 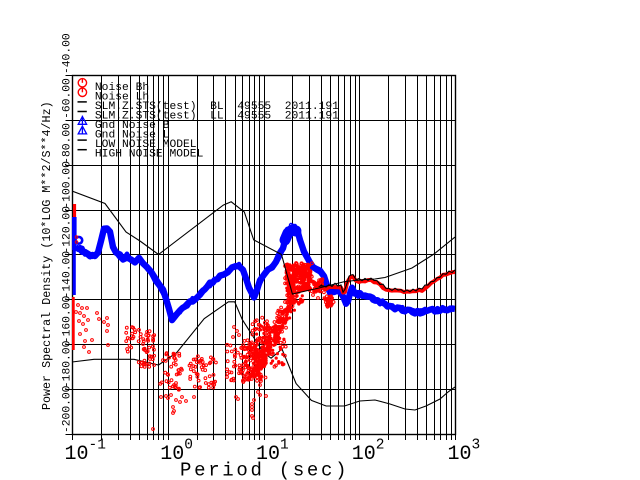 What do you see at coordinates (68, 230) in the screenshot?
I see `svg-text: -120.00` at bounding box center [68, 230].